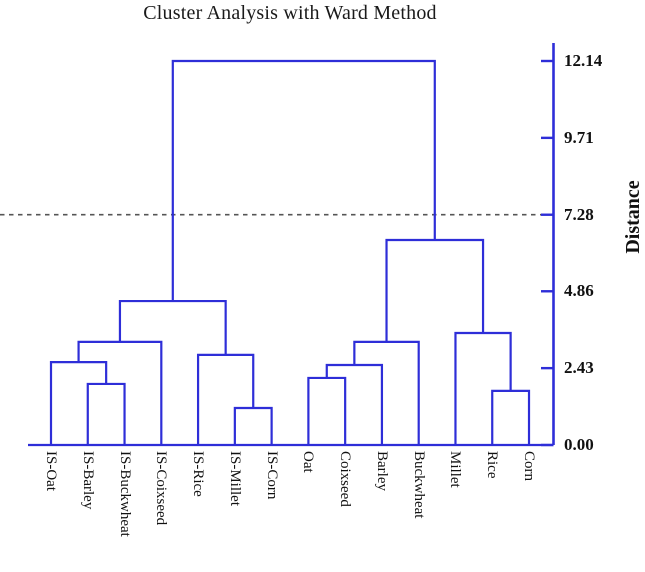  I want to click on cluster-link-m9, so click(386, 392).